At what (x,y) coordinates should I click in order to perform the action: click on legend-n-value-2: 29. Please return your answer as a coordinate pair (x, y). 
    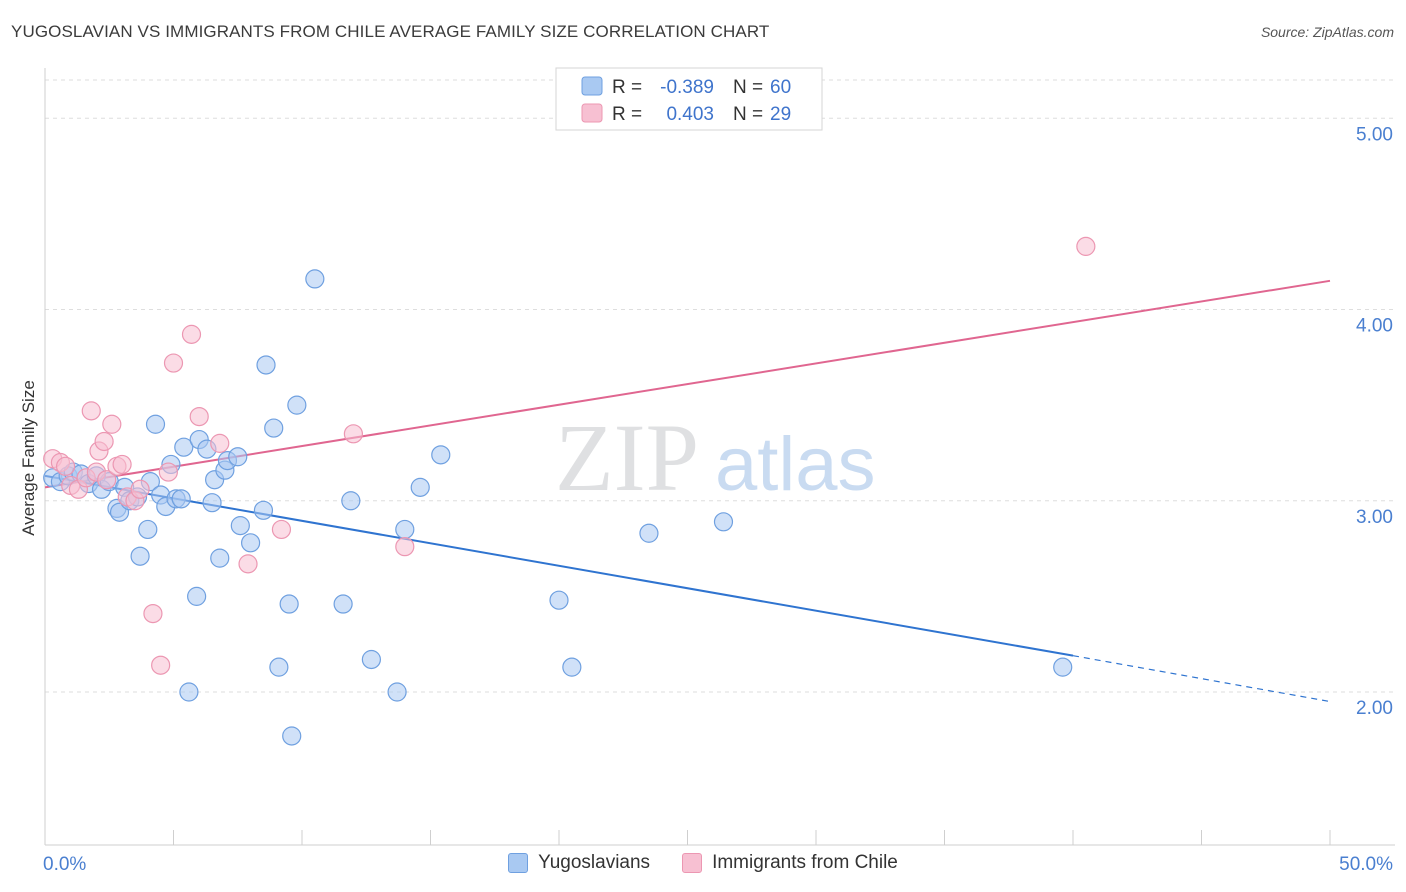
    Looking at the image, I should click on (780, 114).